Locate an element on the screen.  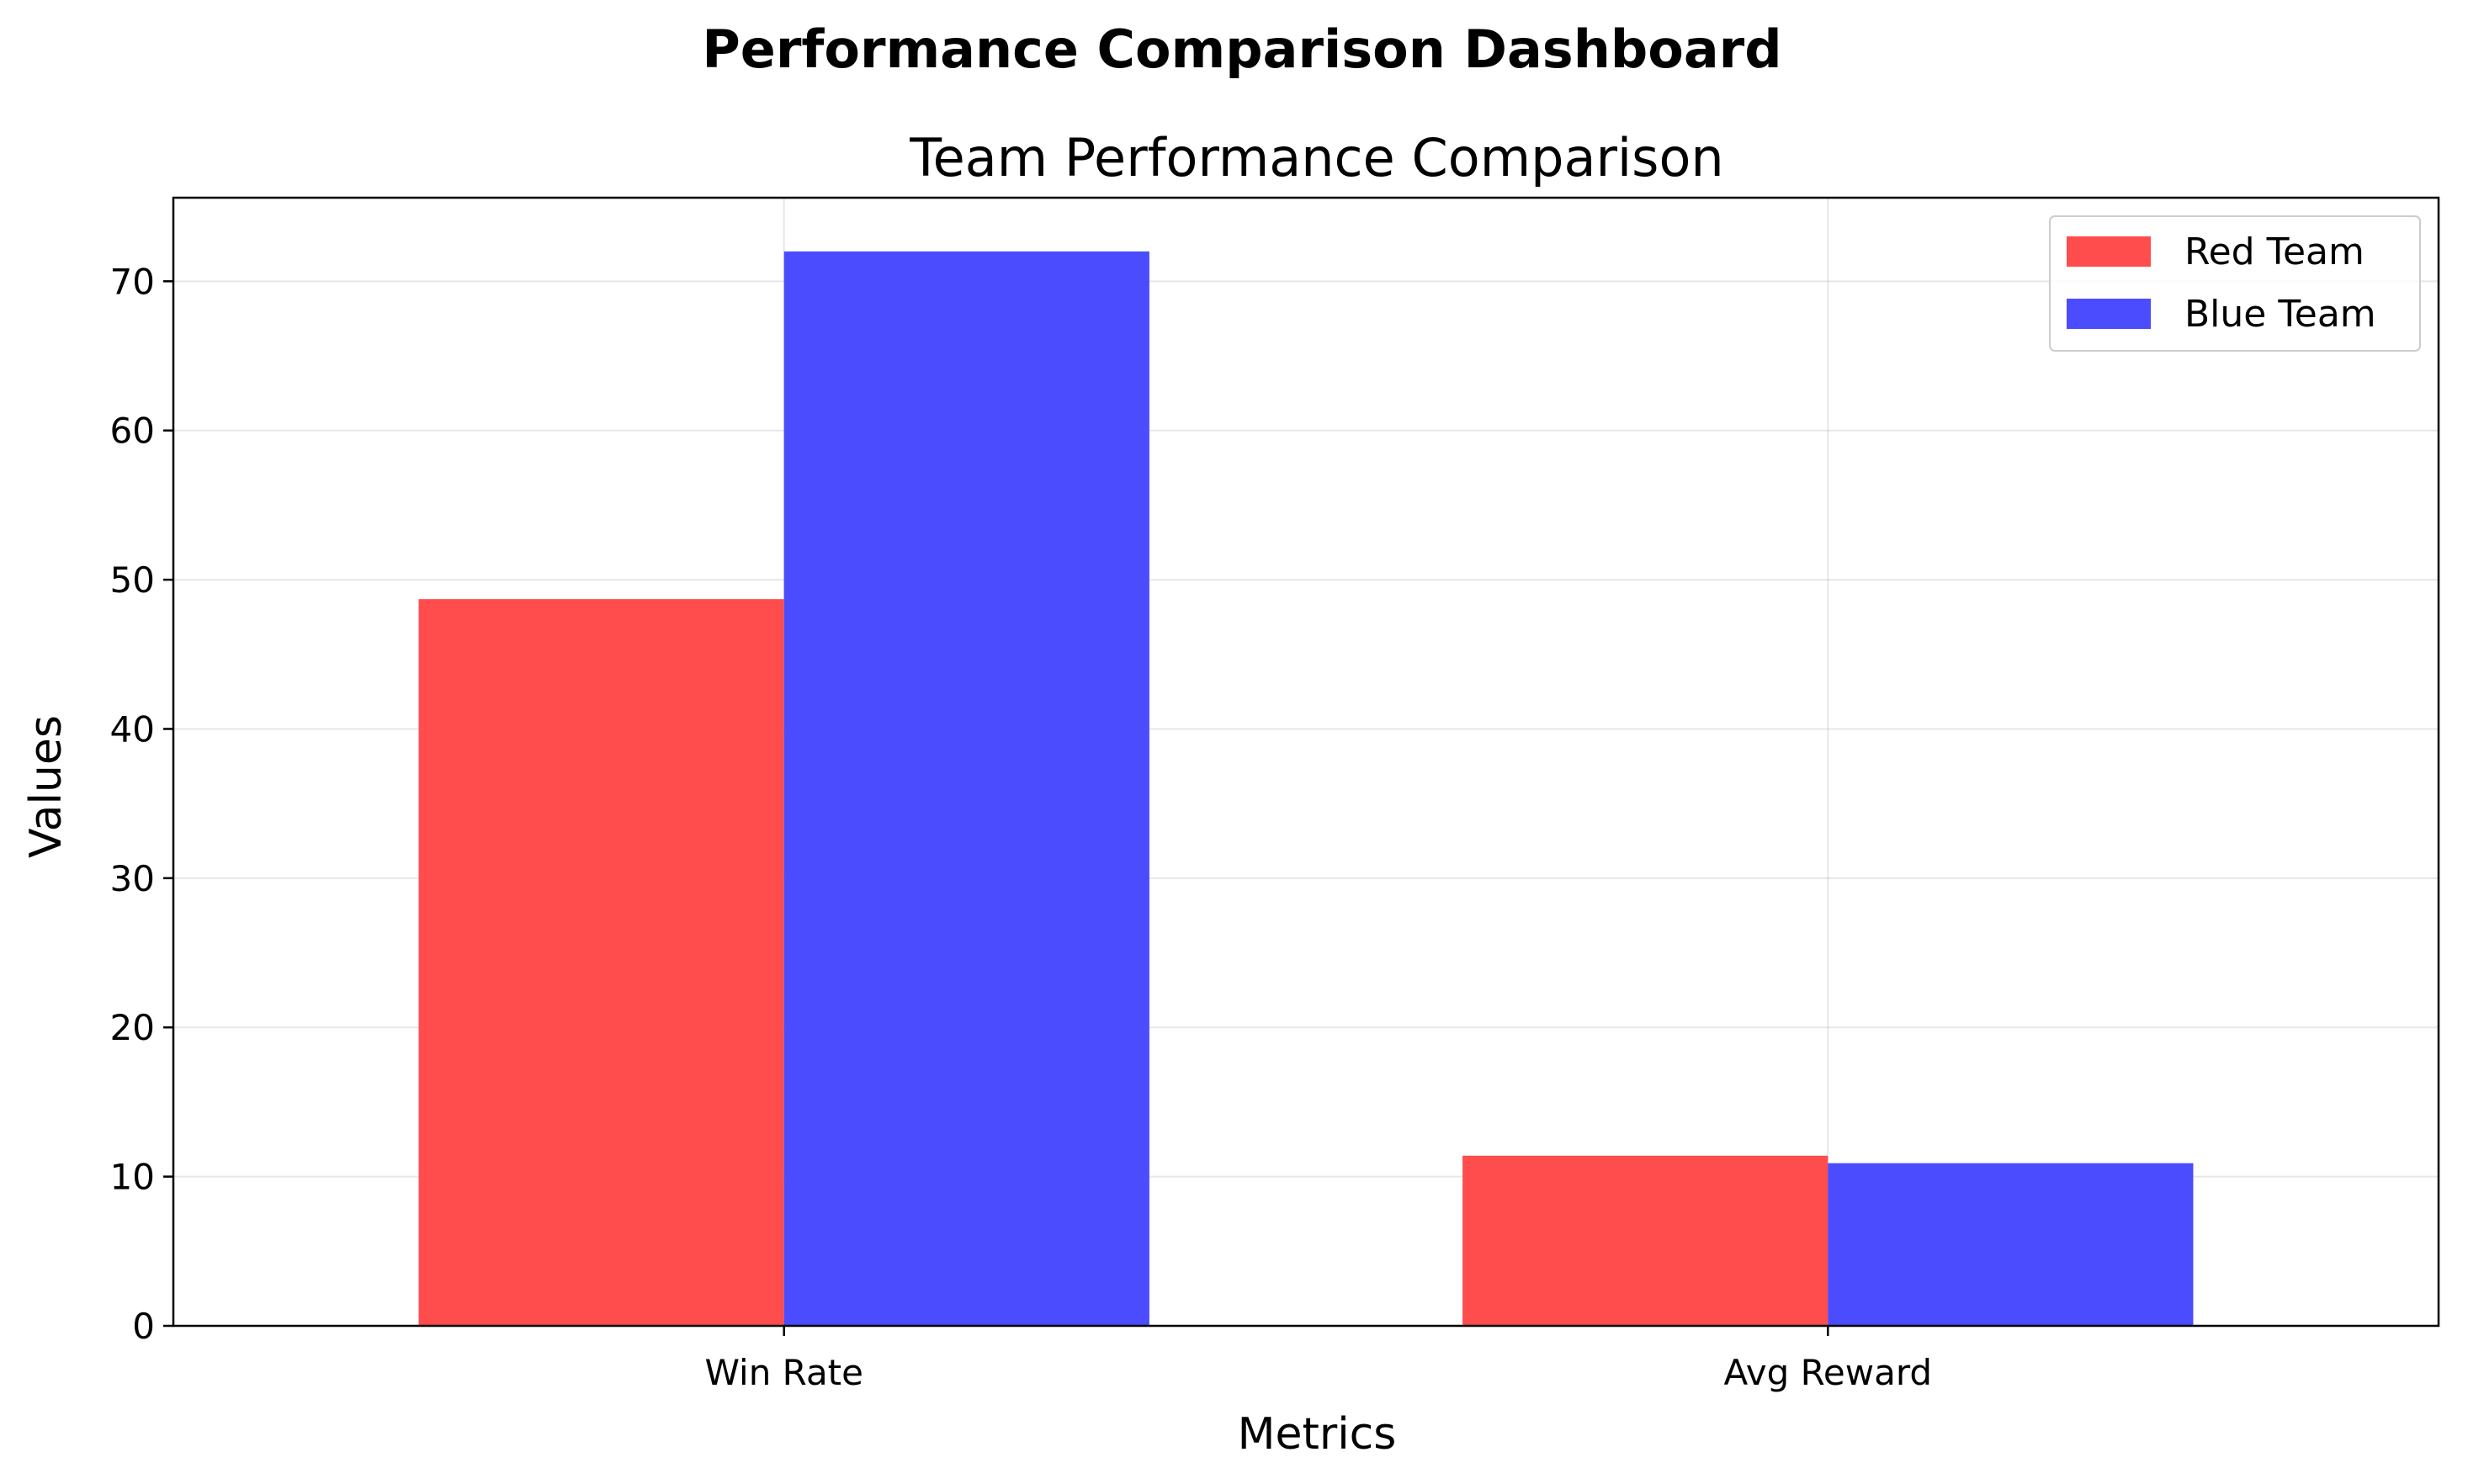
legend-label: Blue Team is located at coordinates (2280, 314).